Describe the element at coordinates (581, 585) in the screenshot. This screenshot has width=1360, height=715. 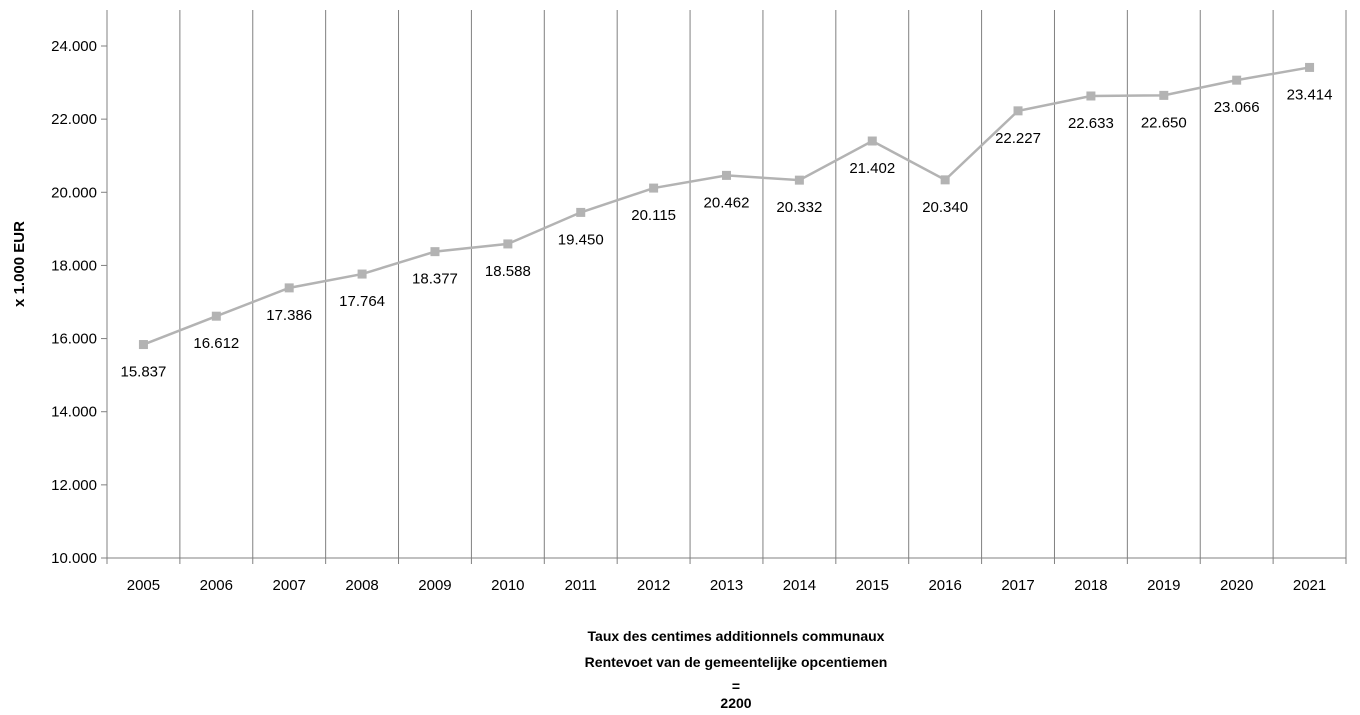
I see `x-tick-label: 2011` at that location.